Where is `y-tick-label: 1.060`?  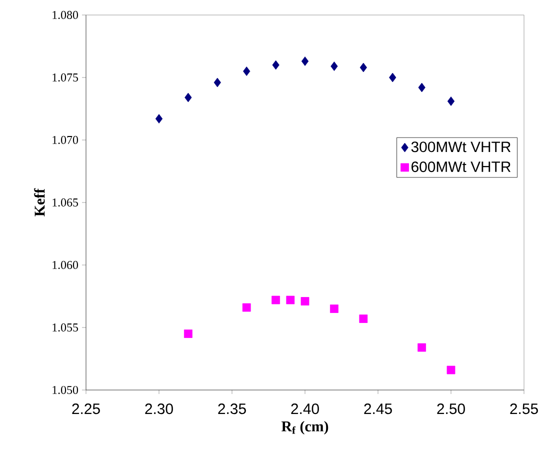
y-tick-label: 1.060 is located at coordinates (65, 265).